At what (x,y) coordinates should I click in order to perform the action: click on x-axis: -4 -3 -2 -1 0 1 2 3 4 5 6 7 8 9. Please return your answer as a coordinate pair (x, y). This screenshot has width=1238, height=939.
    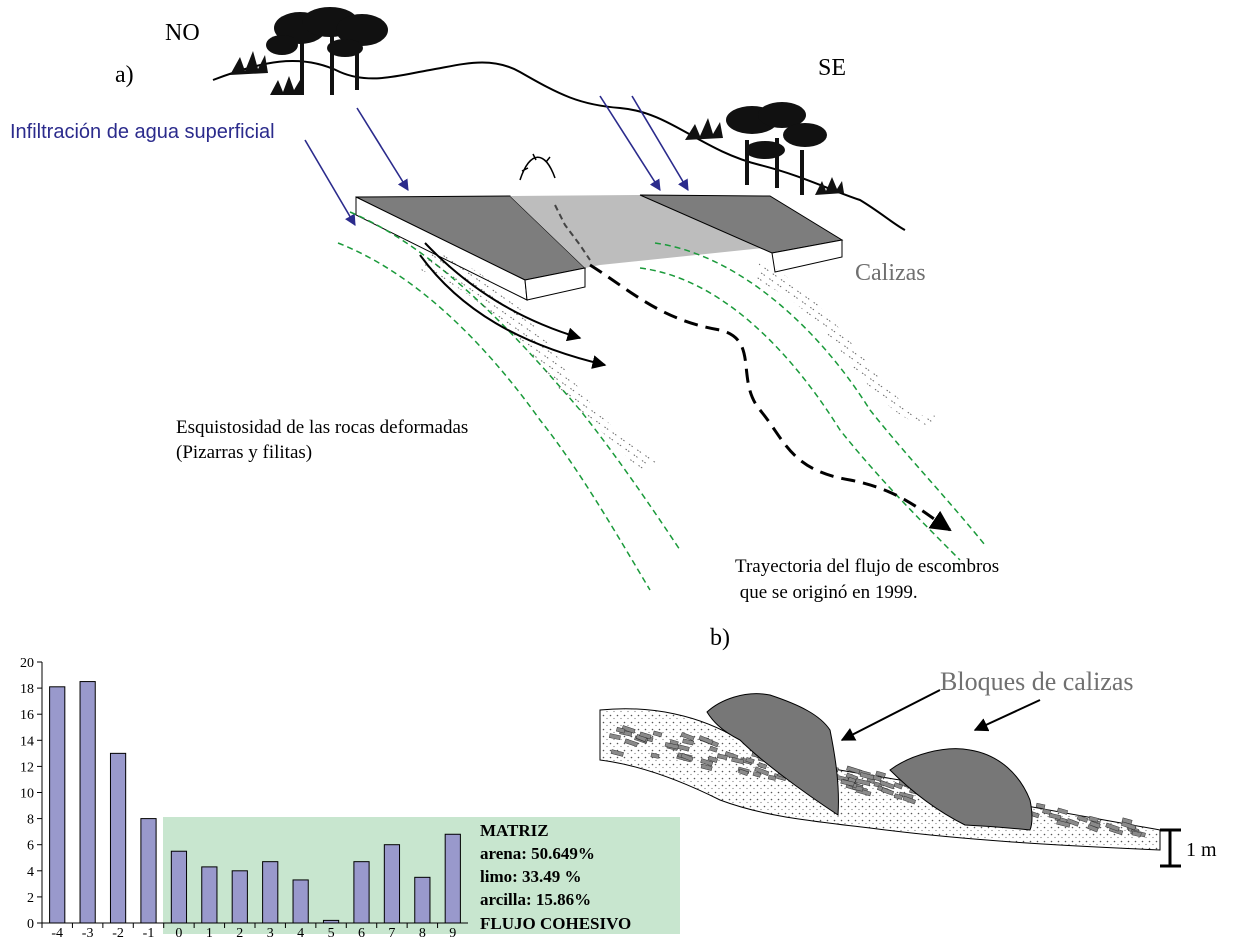
    Looking at the image, I should click on (254, 930).